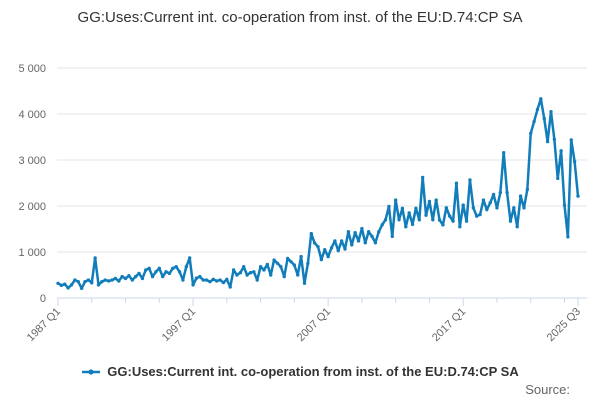 This screenshot has width=600, height=400. What do you see at coordinates (32, 115) in the screenshot?
I see `svg-text: 4 000` at bounding box center [32, 115].